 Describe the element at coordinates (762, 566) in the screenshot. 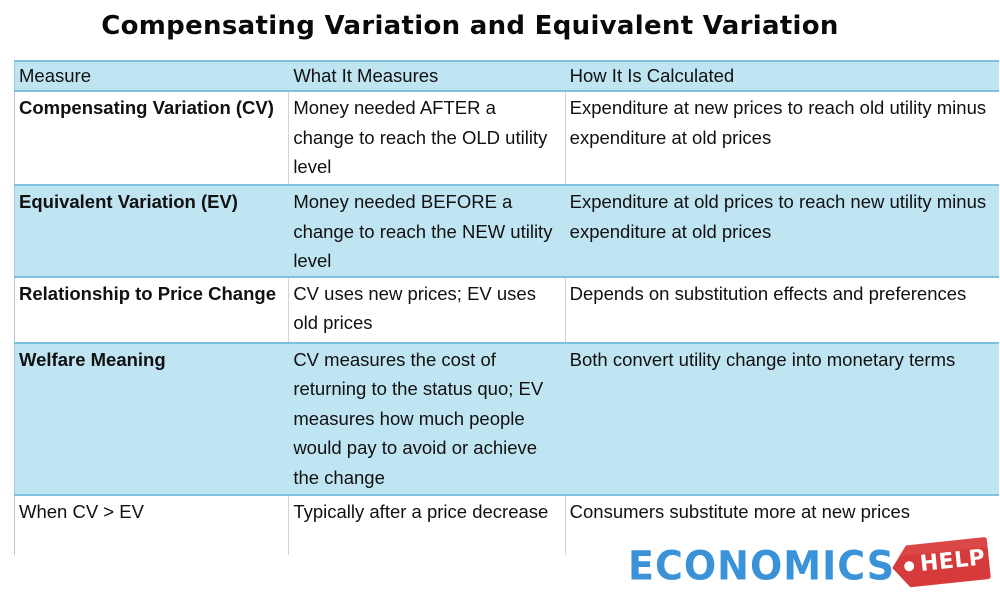

I see `logo-word: ECONOMICS` at that location.